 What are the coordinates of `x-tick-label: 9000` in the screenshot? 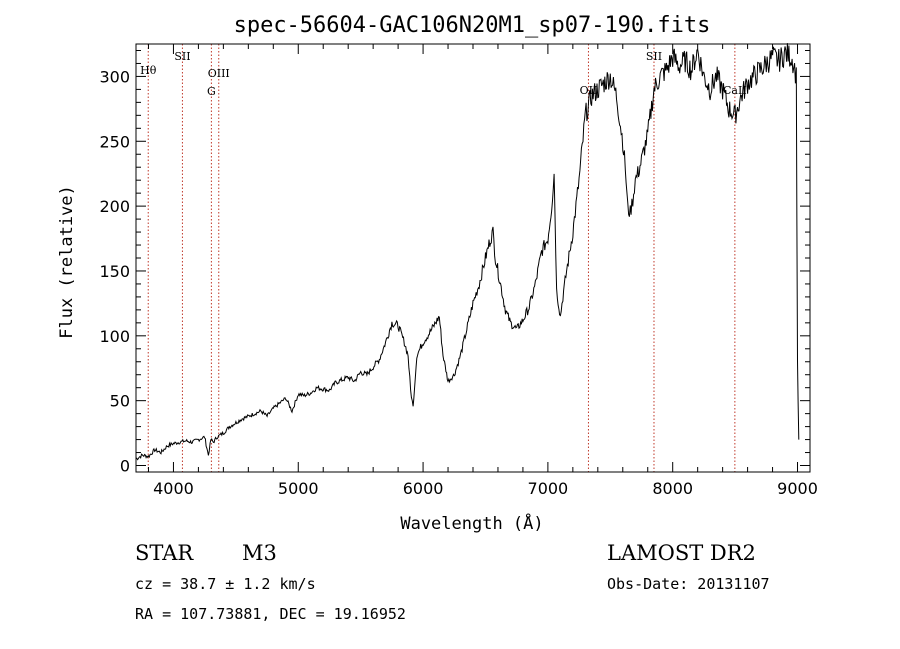 It's located at (797, 488).